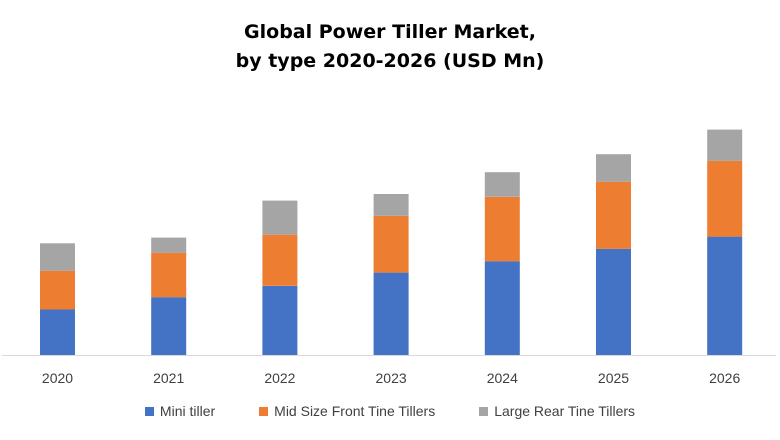 This screenshot has height=440, width=780. What do you see at coordinates (724, 378) in the screenshot?
I see `x-tick-label-2026: 2026` at bounding box center [724, 378].